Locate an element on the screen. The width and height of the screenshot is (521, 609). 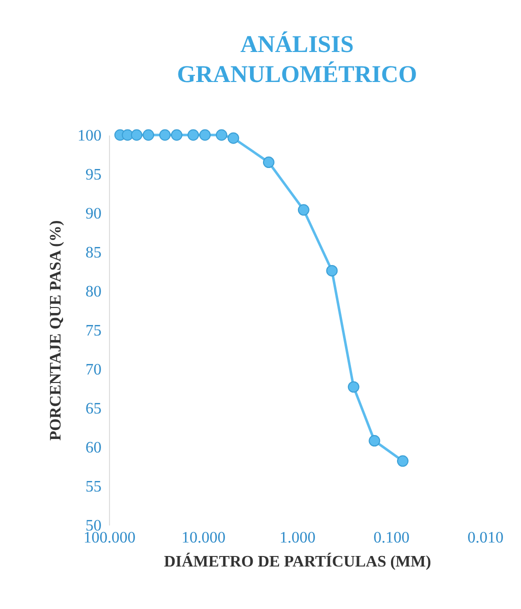
x-tick-label: 0.010 is located at coordinates (486, 538).